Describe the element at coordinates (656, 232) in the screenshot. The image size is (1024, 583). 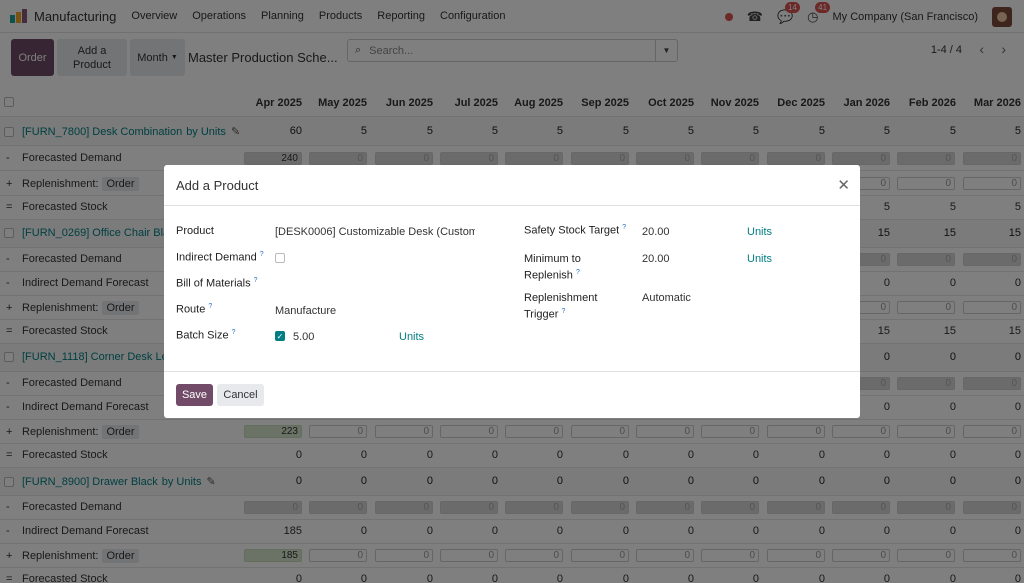
I see `safety-stock-field: 20.00` at that location.